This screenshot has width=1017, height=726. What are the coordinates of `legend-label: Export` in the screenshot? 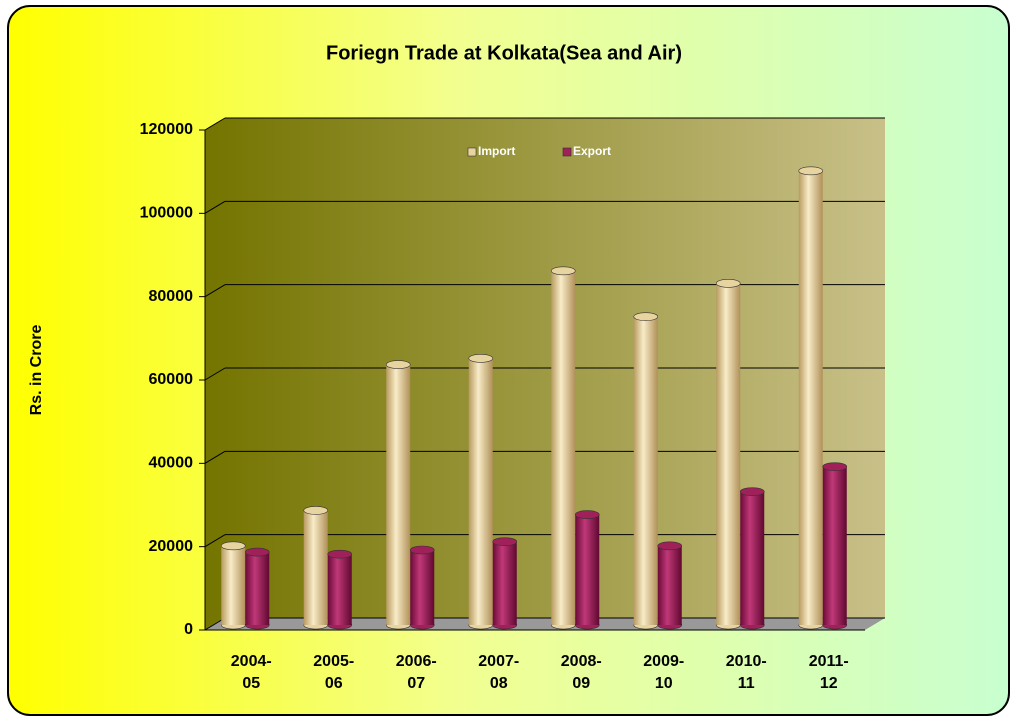 It's located at (592, 151).